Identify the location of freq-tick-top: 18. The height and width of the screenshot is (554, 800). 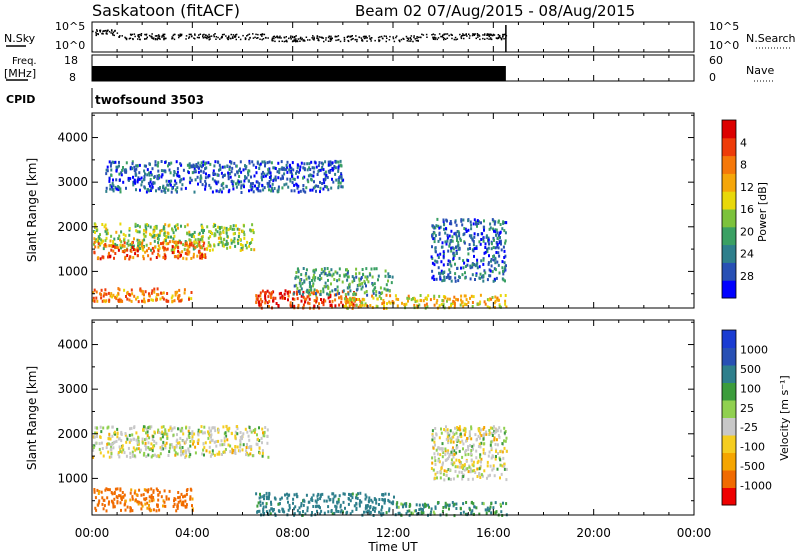
(71, 60).